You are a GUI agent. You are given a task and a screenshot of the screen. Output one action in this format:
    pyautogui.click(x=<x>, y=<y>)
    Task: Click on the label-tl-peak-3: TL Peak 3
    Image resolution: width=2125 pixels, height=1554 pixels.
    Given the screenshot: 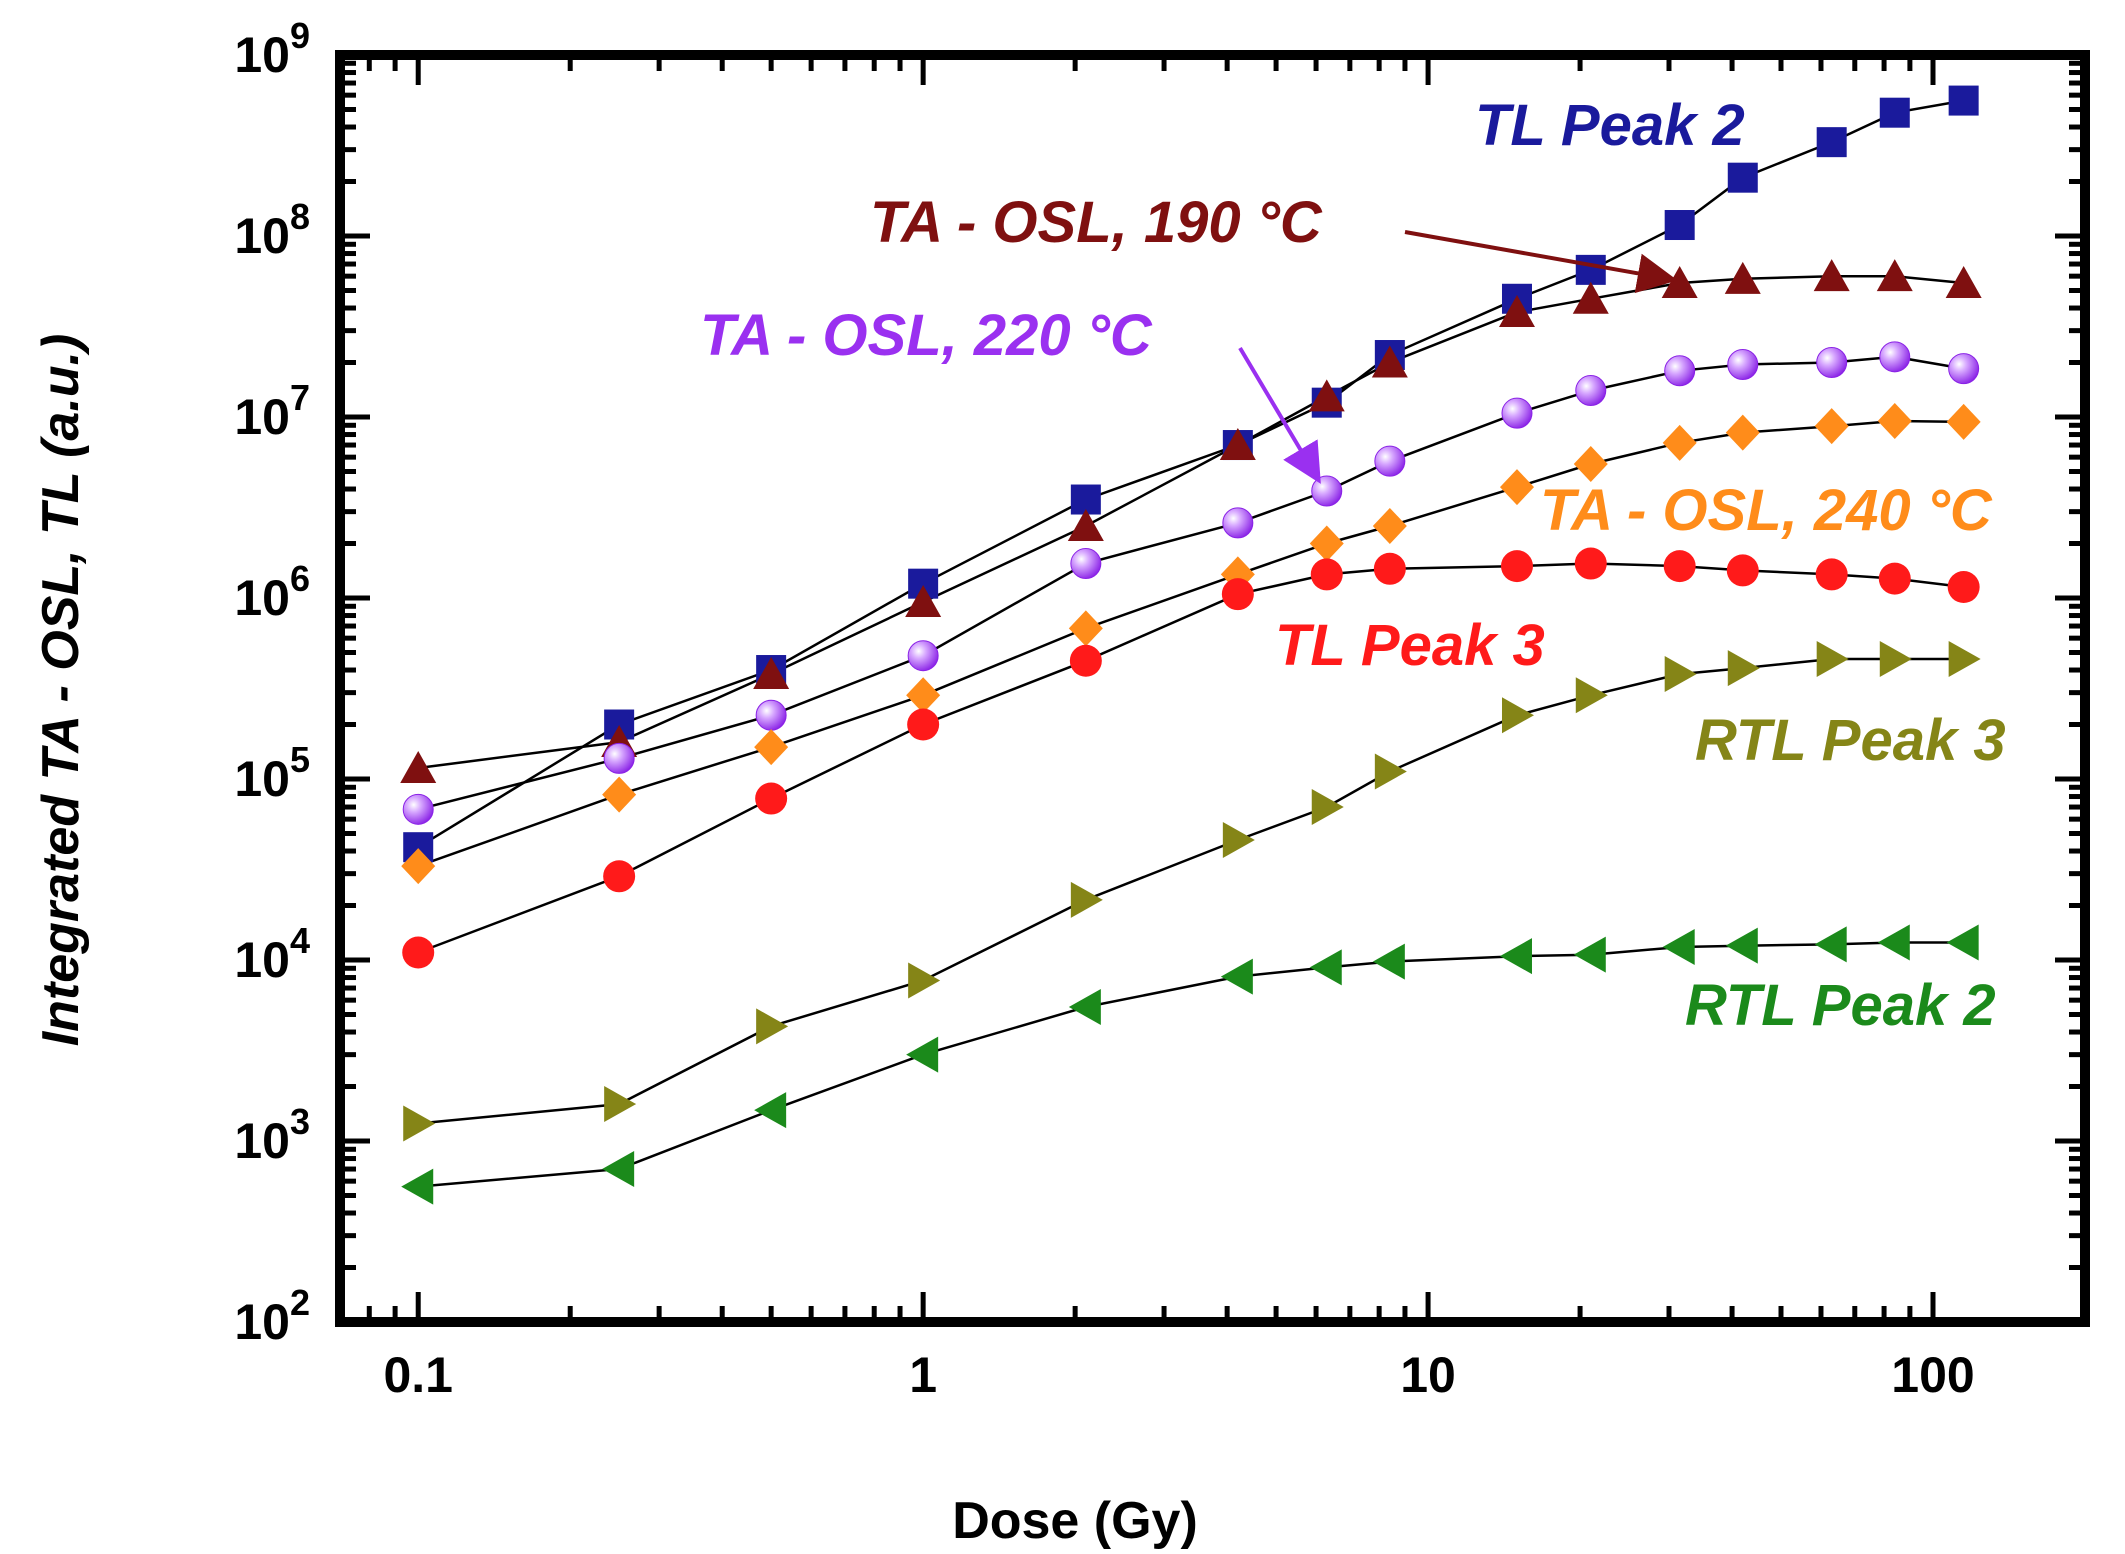 What is the action you would take?
    pyautogui.click(x=1410, y=645)
    